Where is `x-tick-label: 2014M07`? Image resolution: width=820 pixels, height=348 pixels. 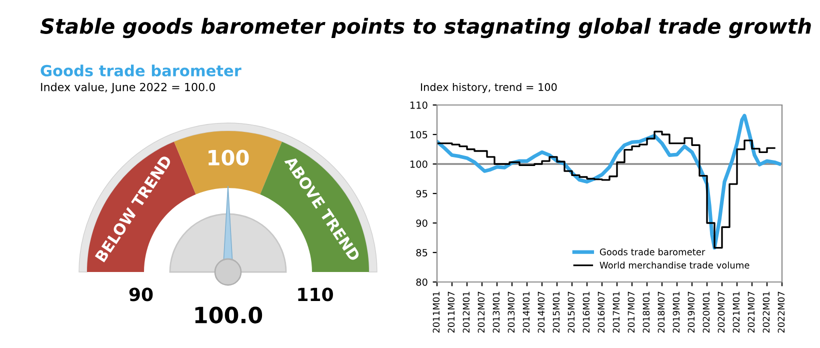
x-tick-label: 2014M07 is located at coordinates (541, 312).